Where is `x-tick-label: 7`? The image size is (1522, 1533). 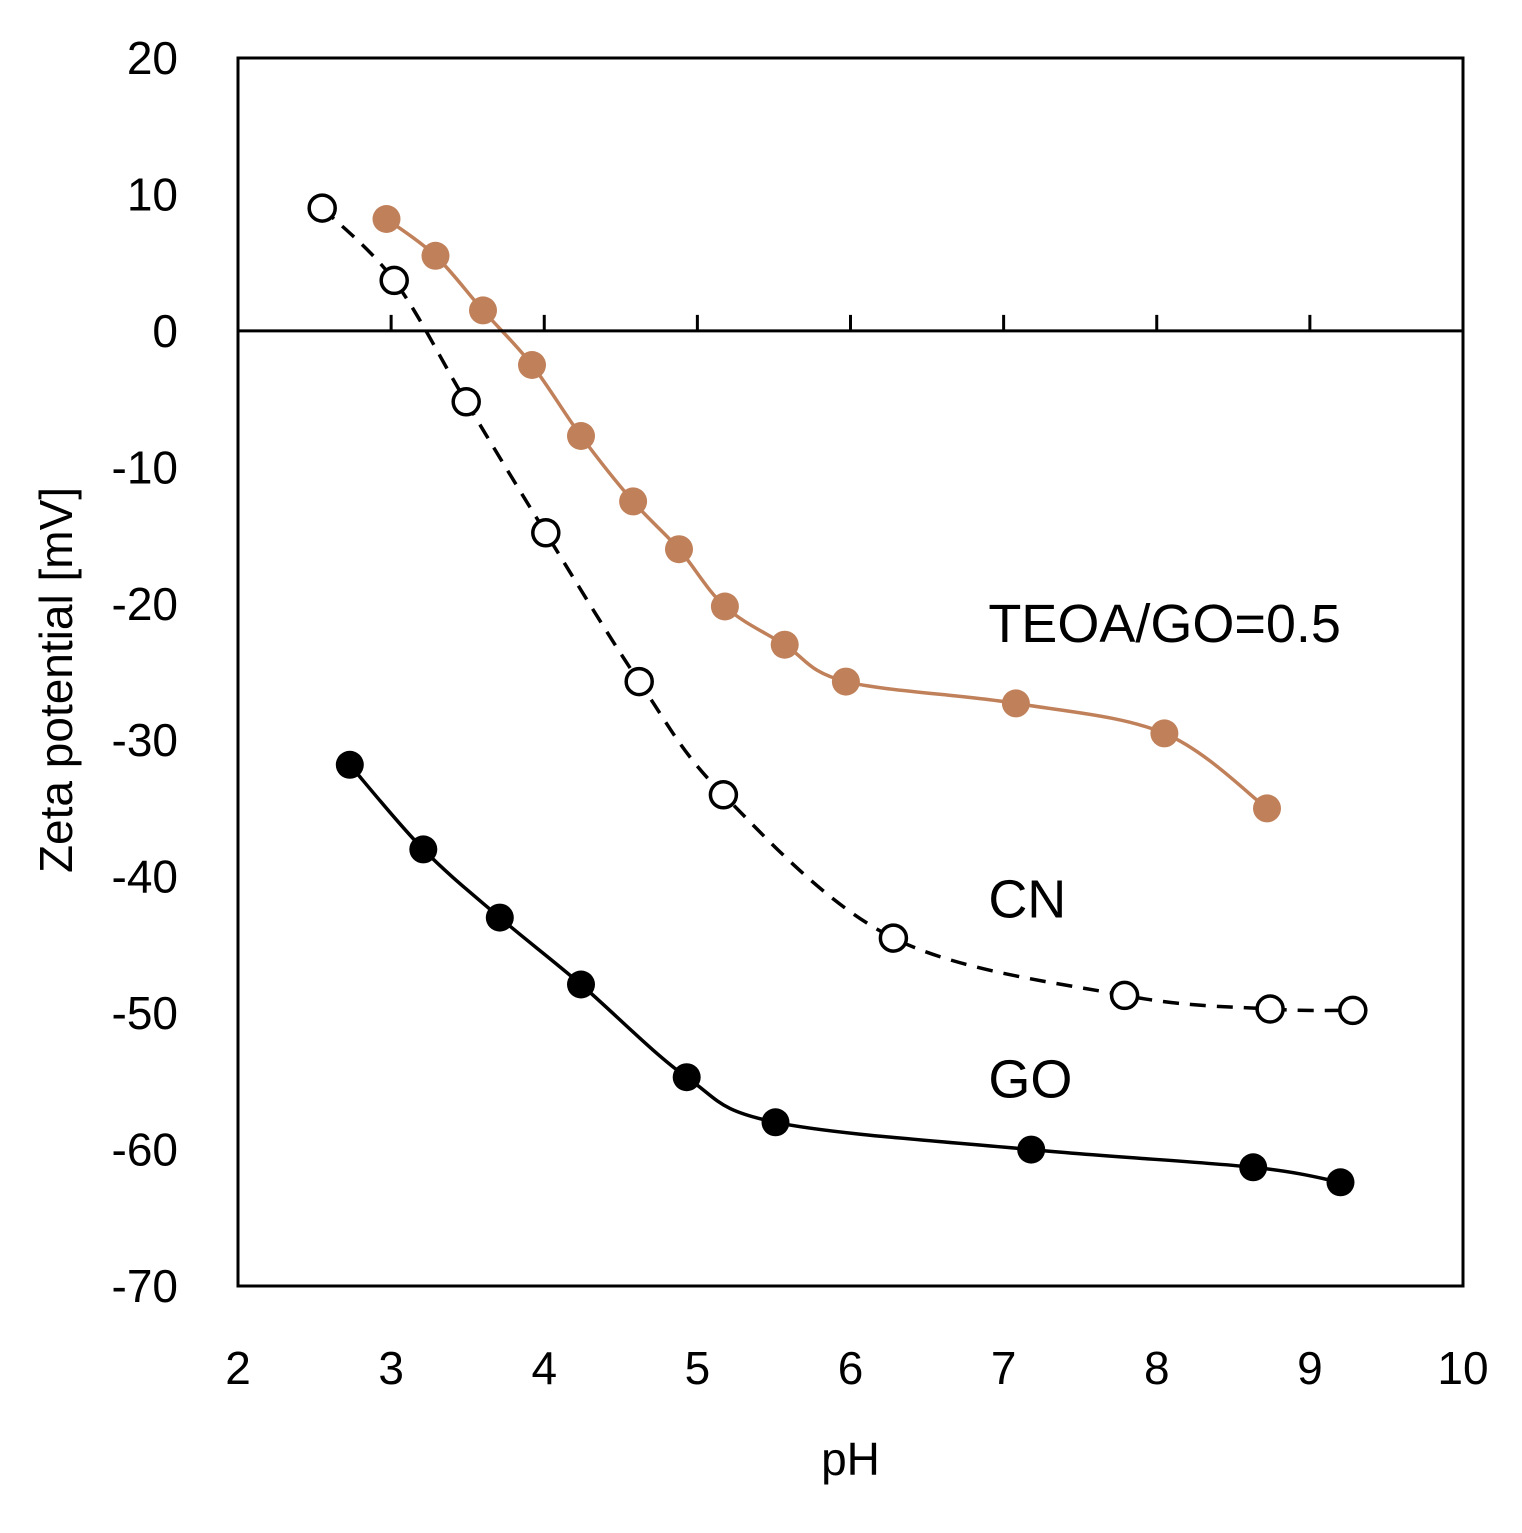 x-tick-label: 7 is located at coordinates (1004, 1368).